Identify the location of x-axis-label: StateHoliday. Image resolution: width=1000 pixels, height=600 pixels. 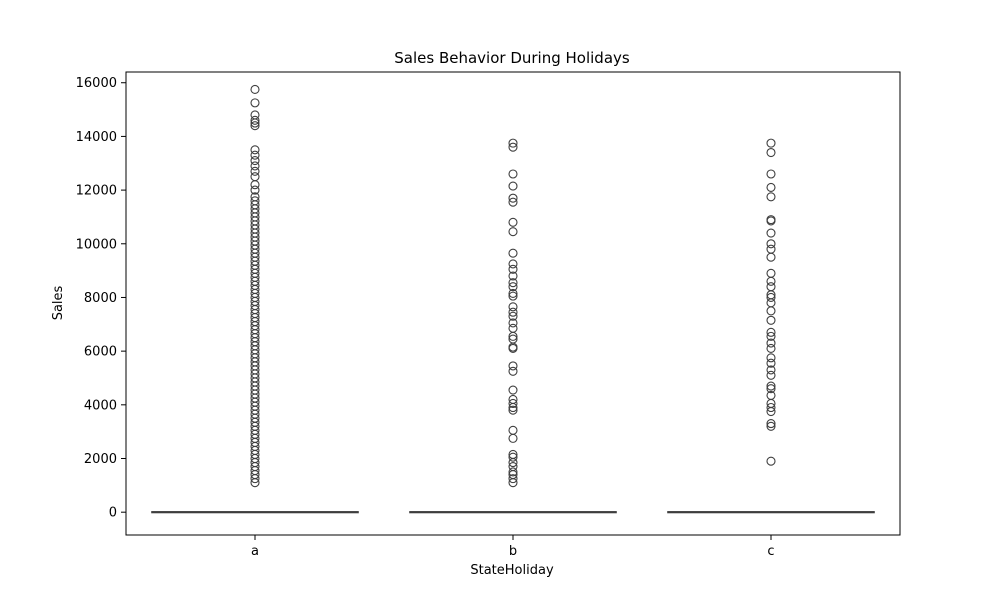
(512, 570).